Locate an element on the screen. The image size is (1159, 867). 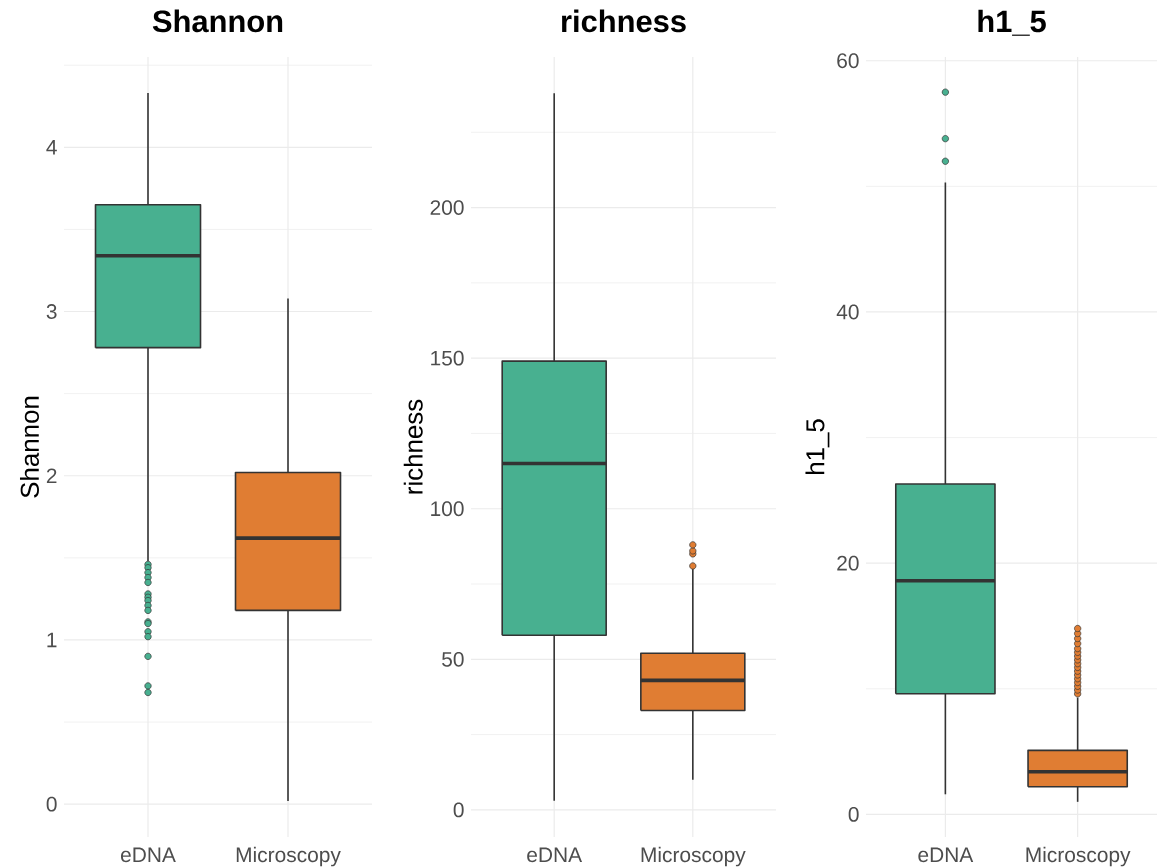
y-axis-title: h1_5 is located at coordinates (817, 447).